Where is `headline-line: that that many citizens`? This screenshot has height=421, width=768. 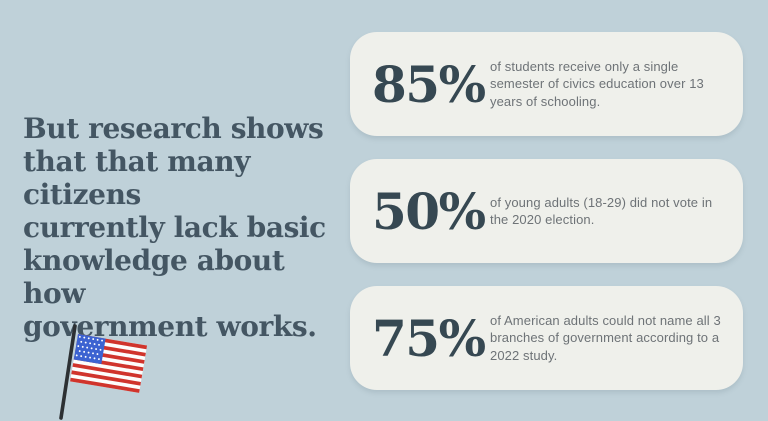
headline-line: that that many citizens is located at coordinates (137, 178).